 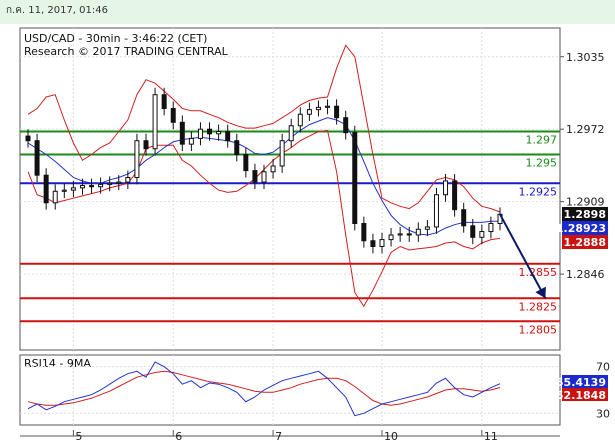 I want to click on chart-title: USD/CAD - 30min - 3:46:22 (CET), so click(x=115, y=38).